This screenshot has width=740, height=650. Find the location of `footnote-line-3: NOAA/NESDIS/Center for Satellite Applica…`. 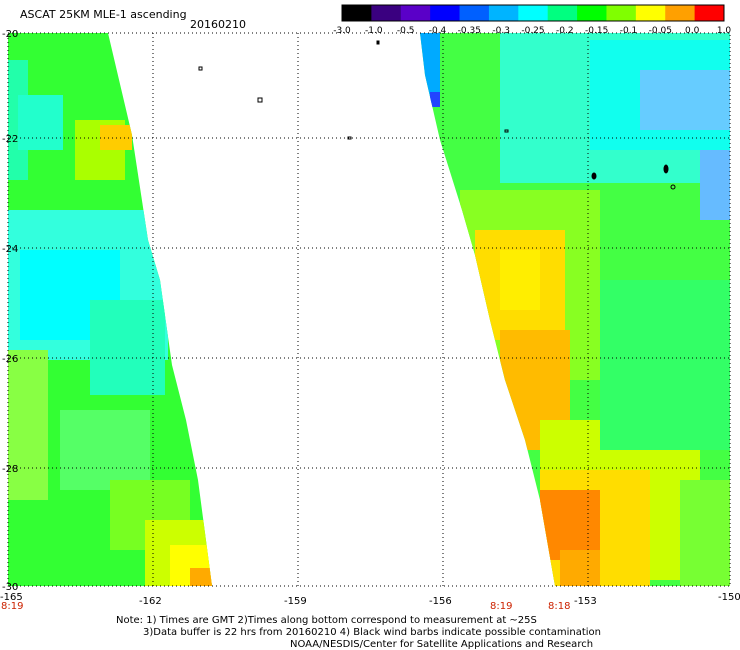

footnote-line-3: NOAA/NESDIS/Center for Satellite Applica… is located at coordinates (442, 644).